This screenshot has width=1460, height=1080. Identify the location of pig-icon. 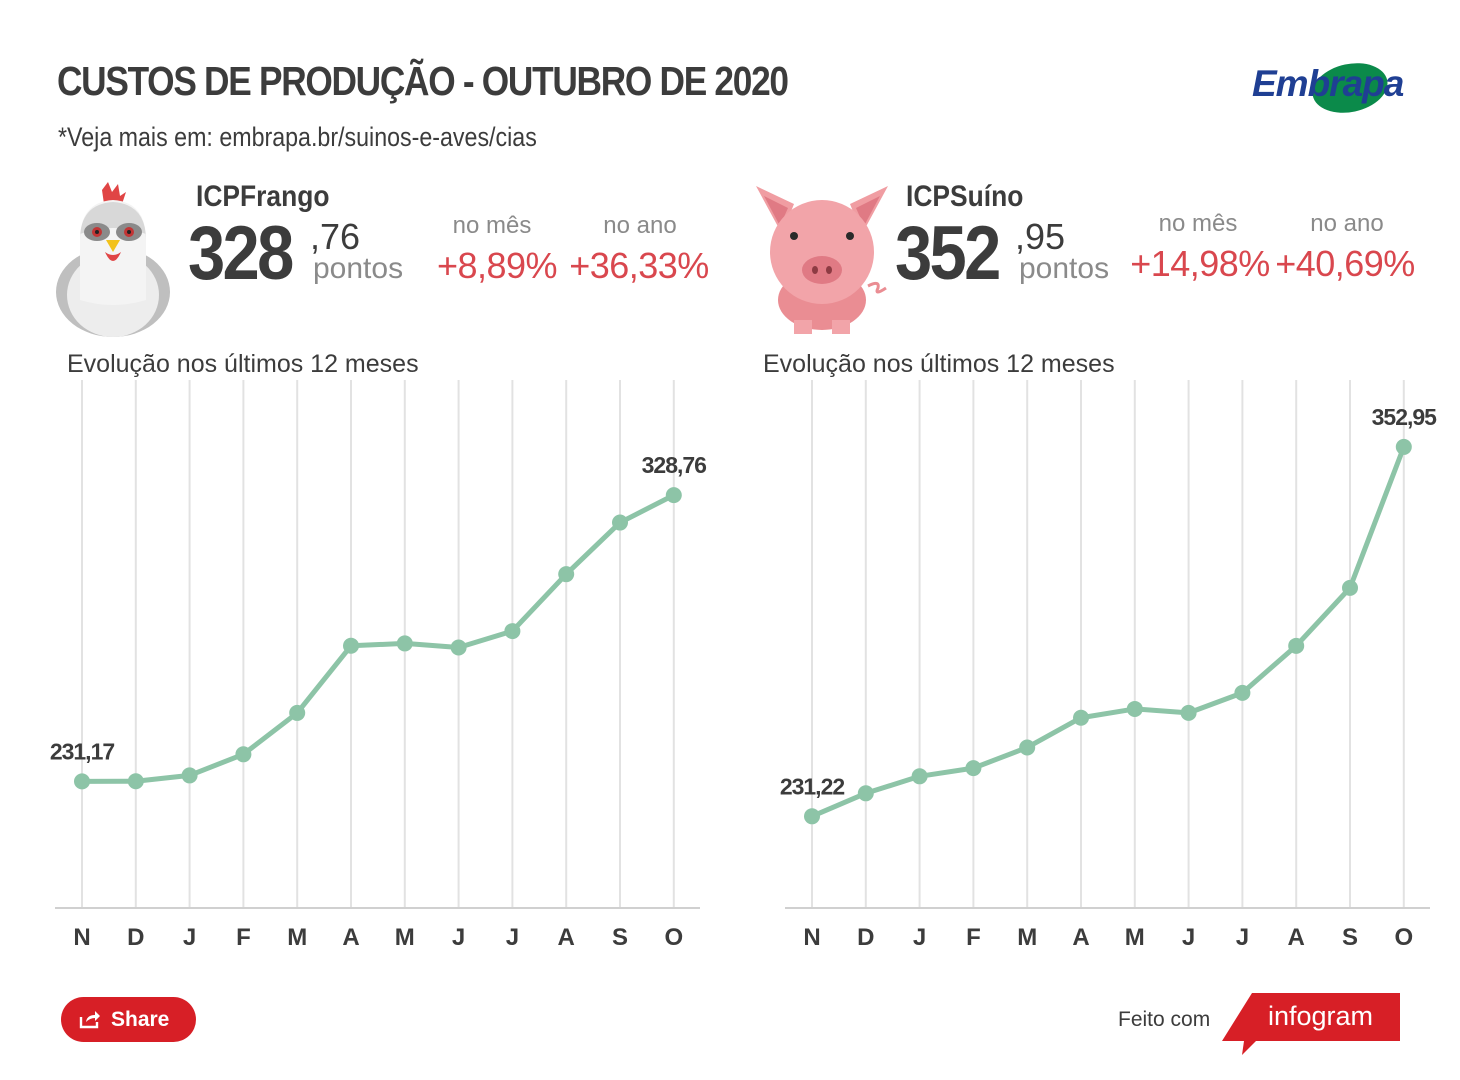
(822, 258).